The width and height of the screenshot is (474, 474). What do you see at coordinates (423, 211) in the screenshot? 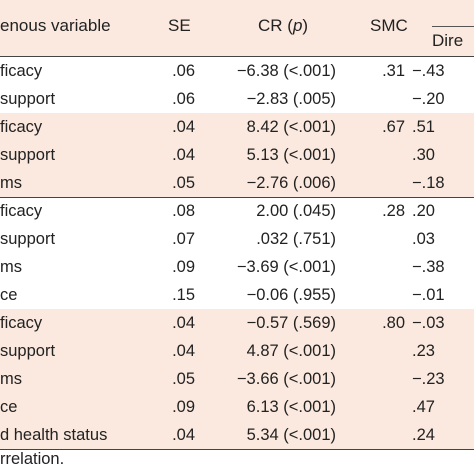
I see `row-direct: .20` at bounding box center [423, 211].